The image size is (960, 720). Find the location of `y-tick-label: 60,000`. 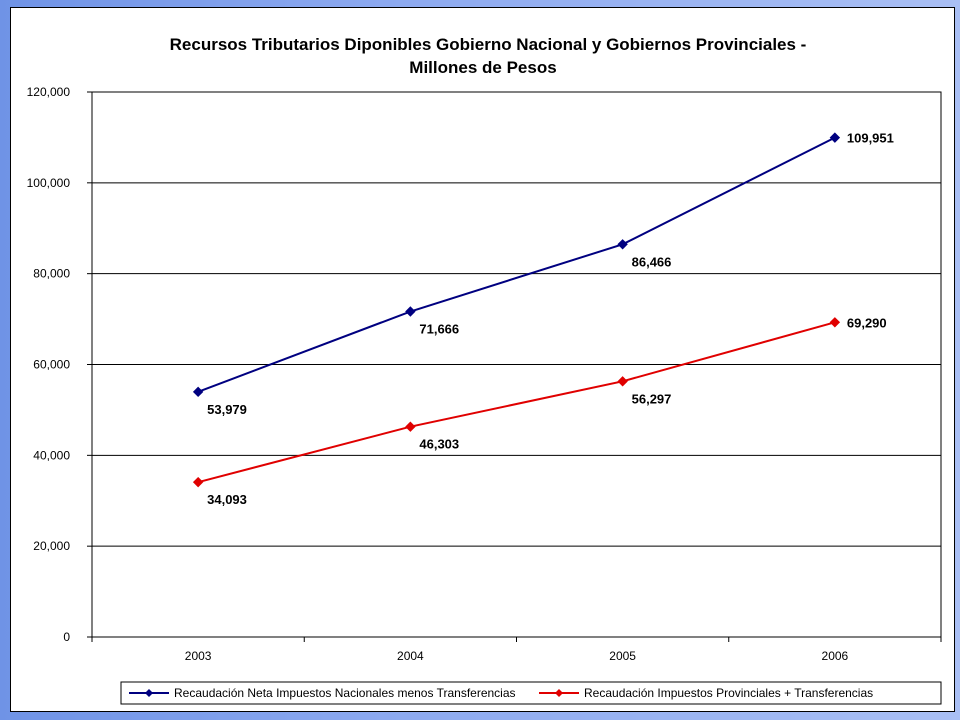

y-tick-label: 60,000 is located at coordinates (51, 365).